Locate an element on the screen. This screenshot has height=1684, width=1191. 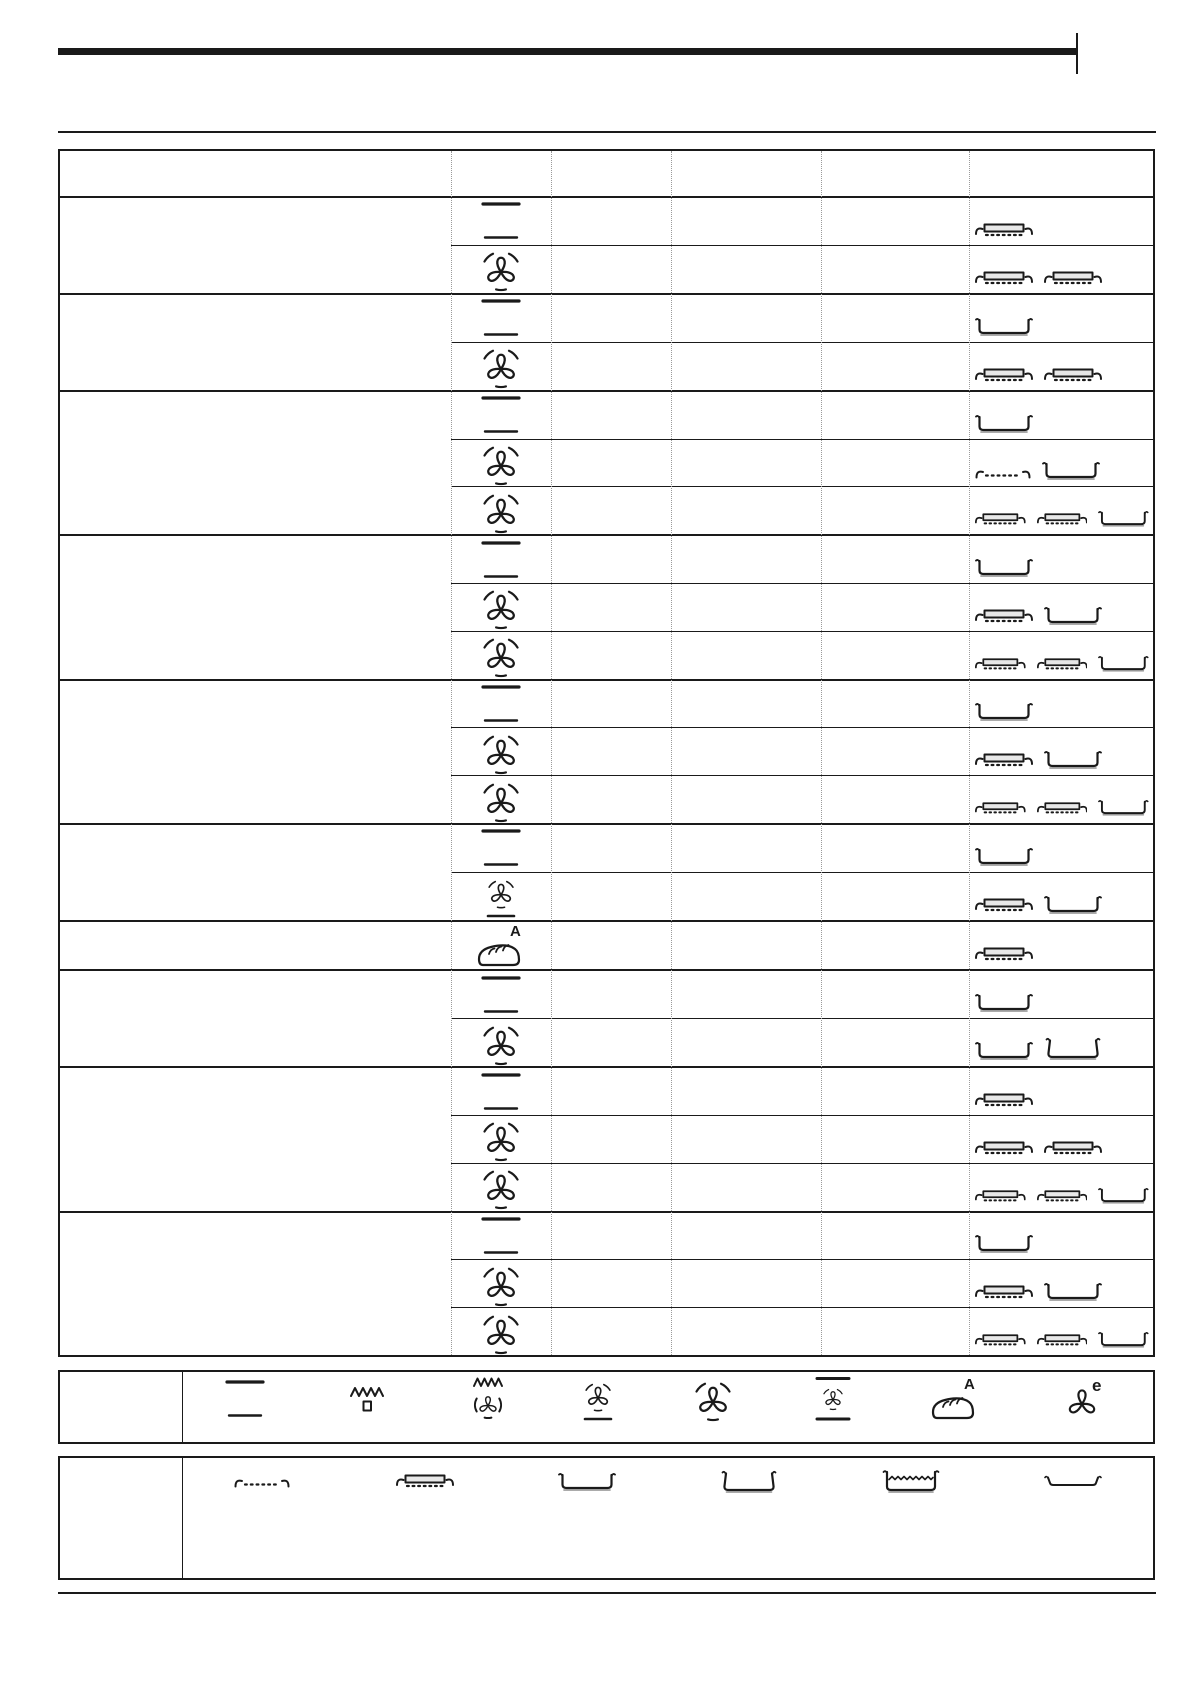
legend-icon-deep-pan is located at coordinates (749, 1481).